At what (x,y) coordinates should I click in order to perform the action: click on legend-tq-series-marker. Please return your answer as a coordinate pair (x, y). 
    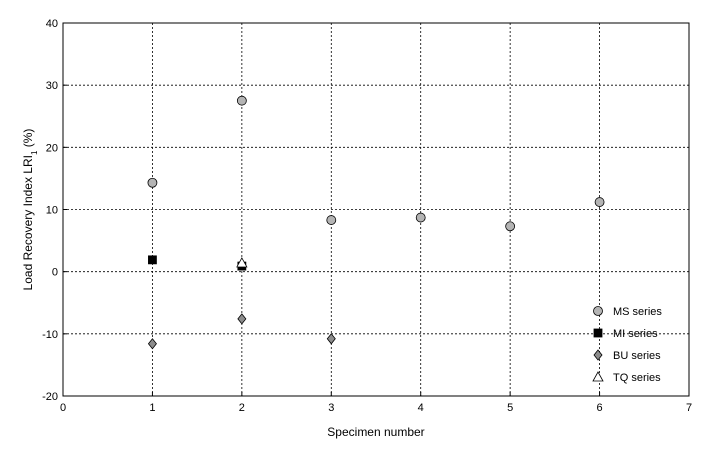
    Looking at the image, I should click on (598, 376).